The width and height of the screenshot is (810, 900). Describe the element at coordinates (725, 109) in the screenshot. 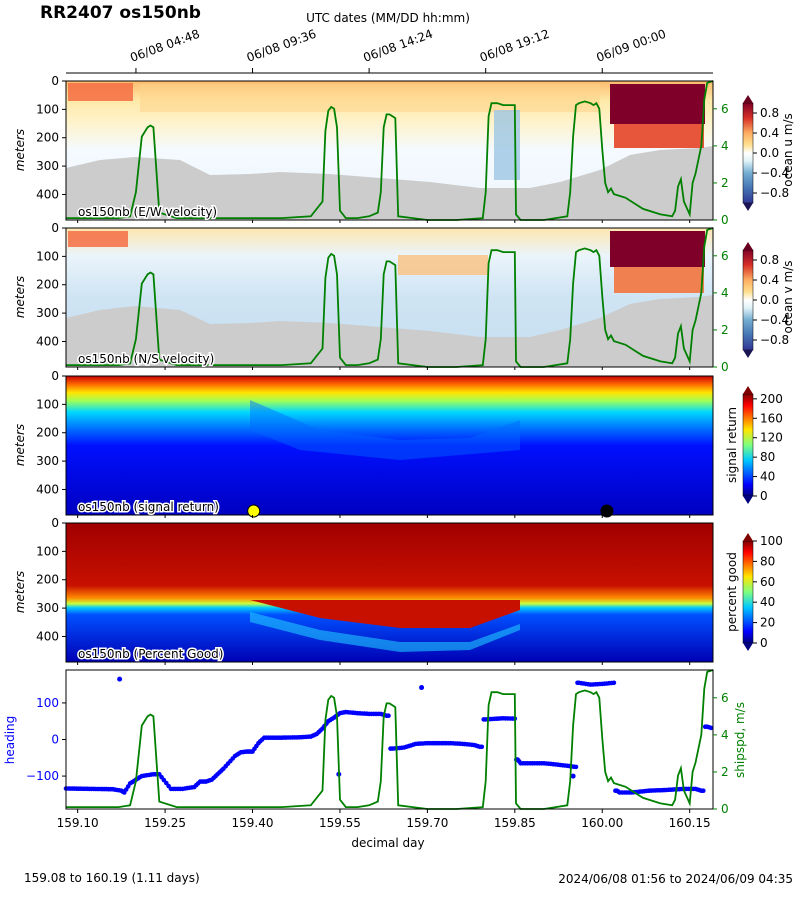

I see `speed-tick-label: 6` at that location.